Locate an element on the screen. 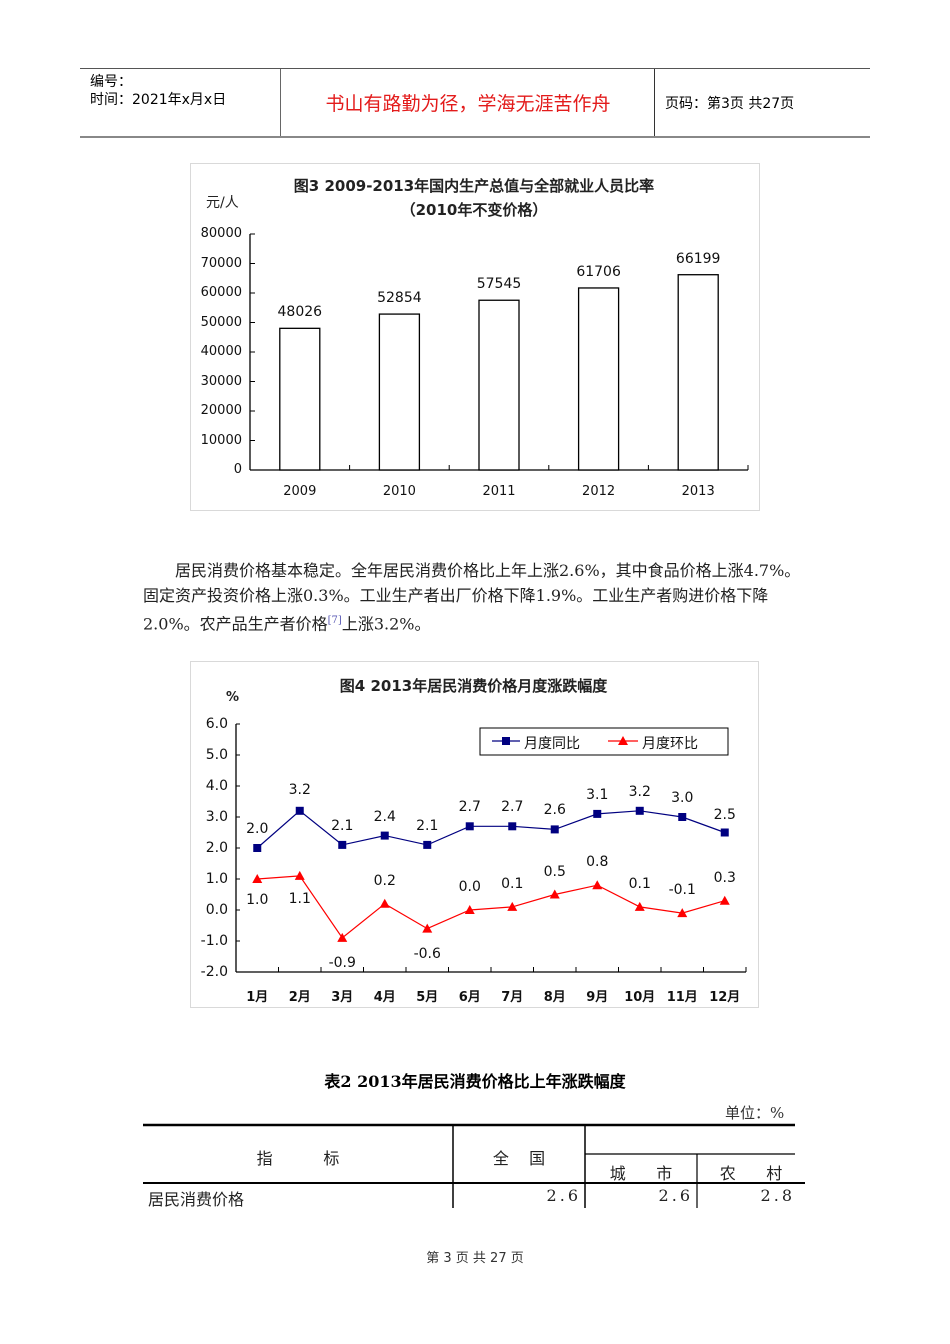 The height and width of the screenshot is (1344, 950). page-footer: 第 3 页 共 27 页 is located at coordinates (475, 1258).